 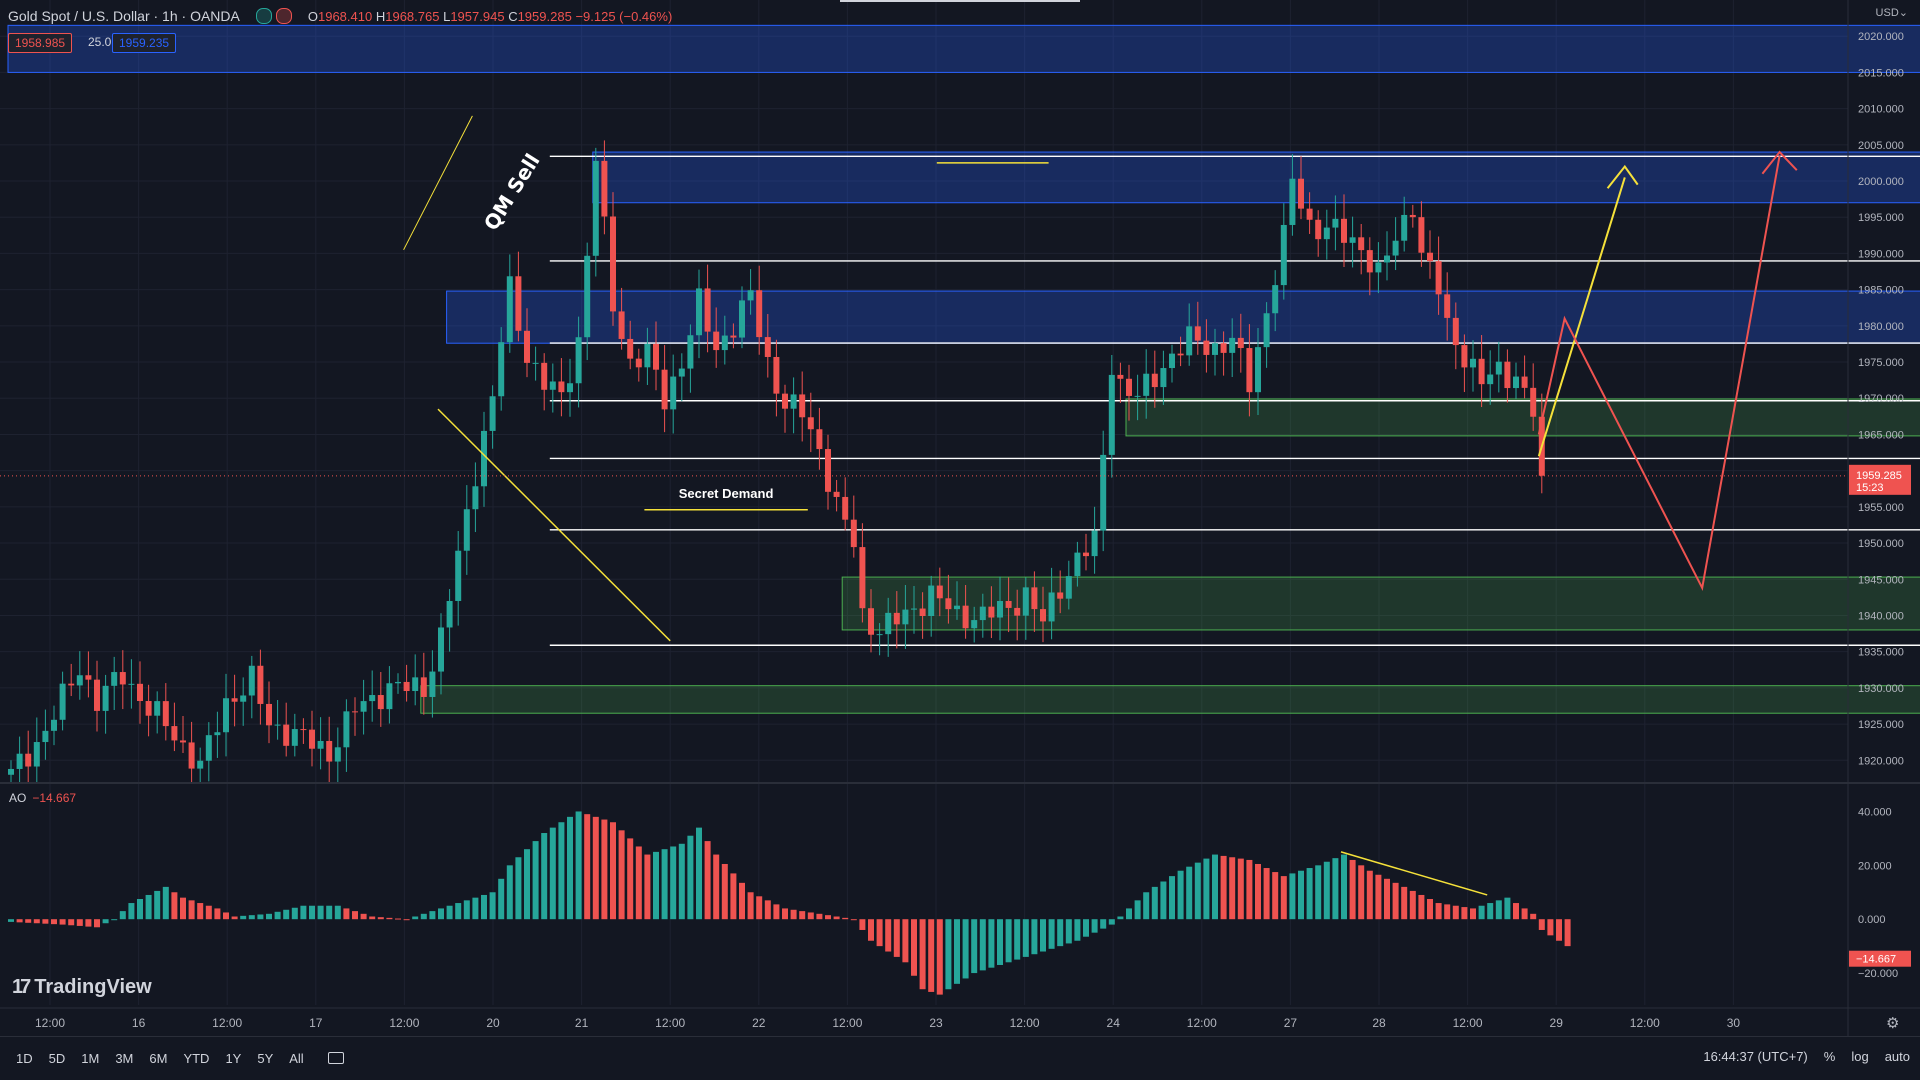 I want to click on tf-1m: 1M, so click(x=90, y=1058).